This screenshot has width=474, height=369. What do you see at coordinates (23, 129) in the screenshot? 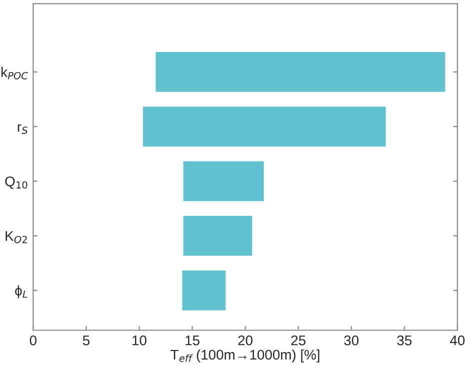
I see `y-tick-label: r$_{S}$` at bounding box center [23, 129].